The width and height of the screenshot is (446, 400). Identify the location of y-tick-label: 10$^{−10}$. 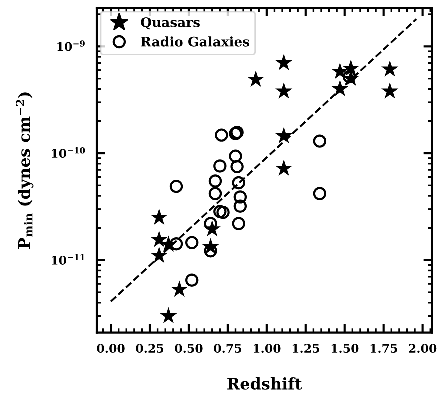
(69, 152).